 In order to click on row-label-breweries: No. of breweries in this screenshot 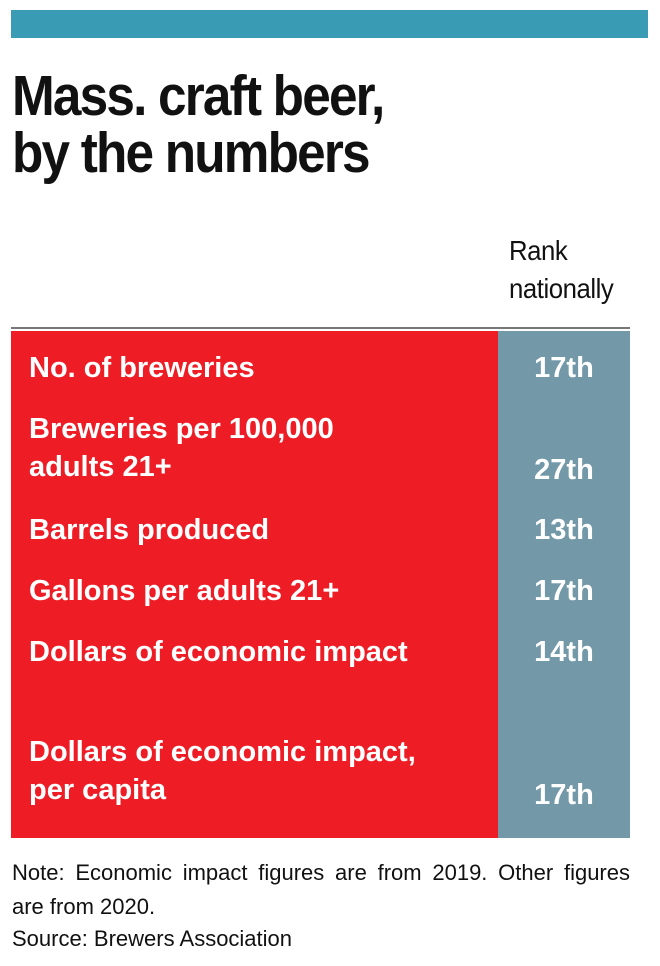, I will do `click(142, 368)`.